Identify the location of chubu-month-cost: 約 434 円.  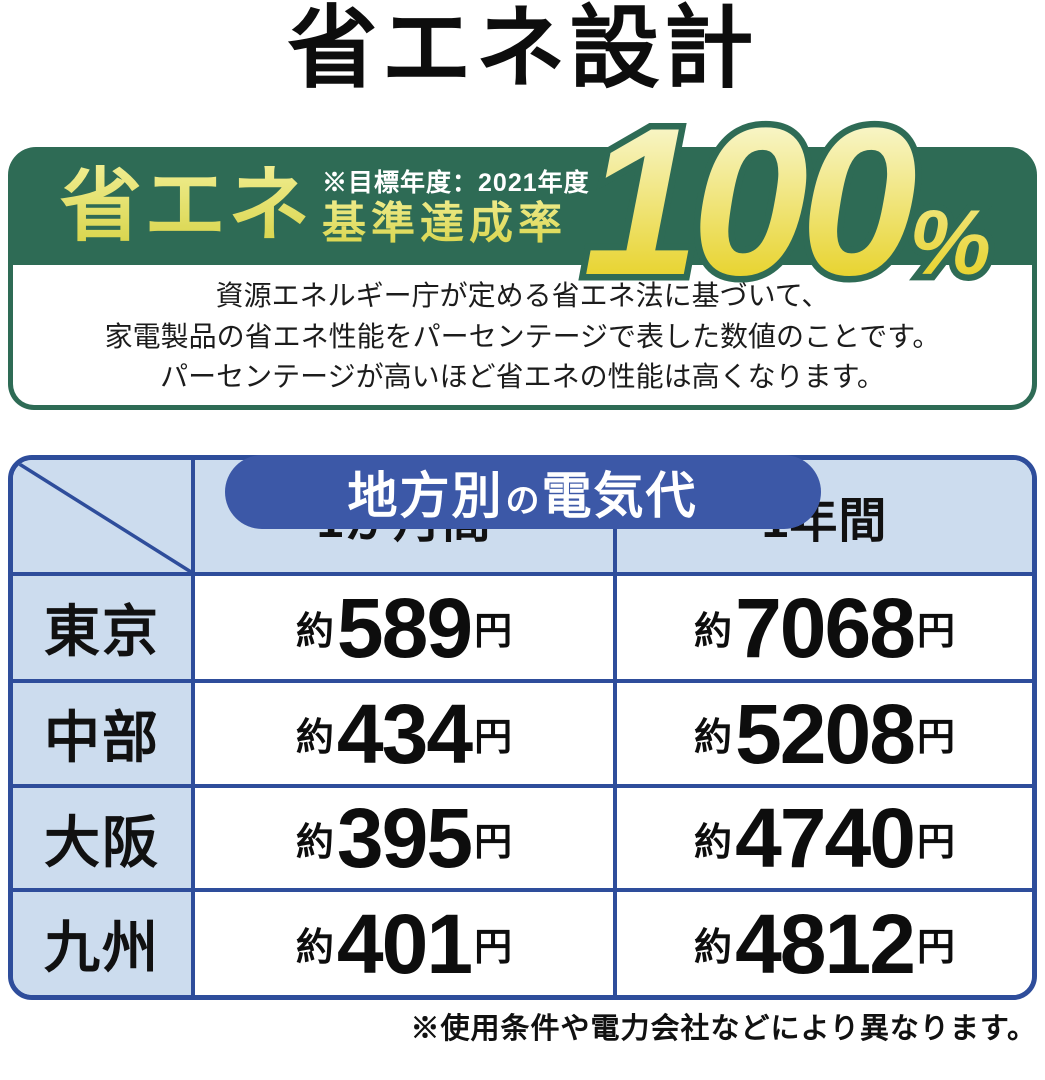
(406, 735).